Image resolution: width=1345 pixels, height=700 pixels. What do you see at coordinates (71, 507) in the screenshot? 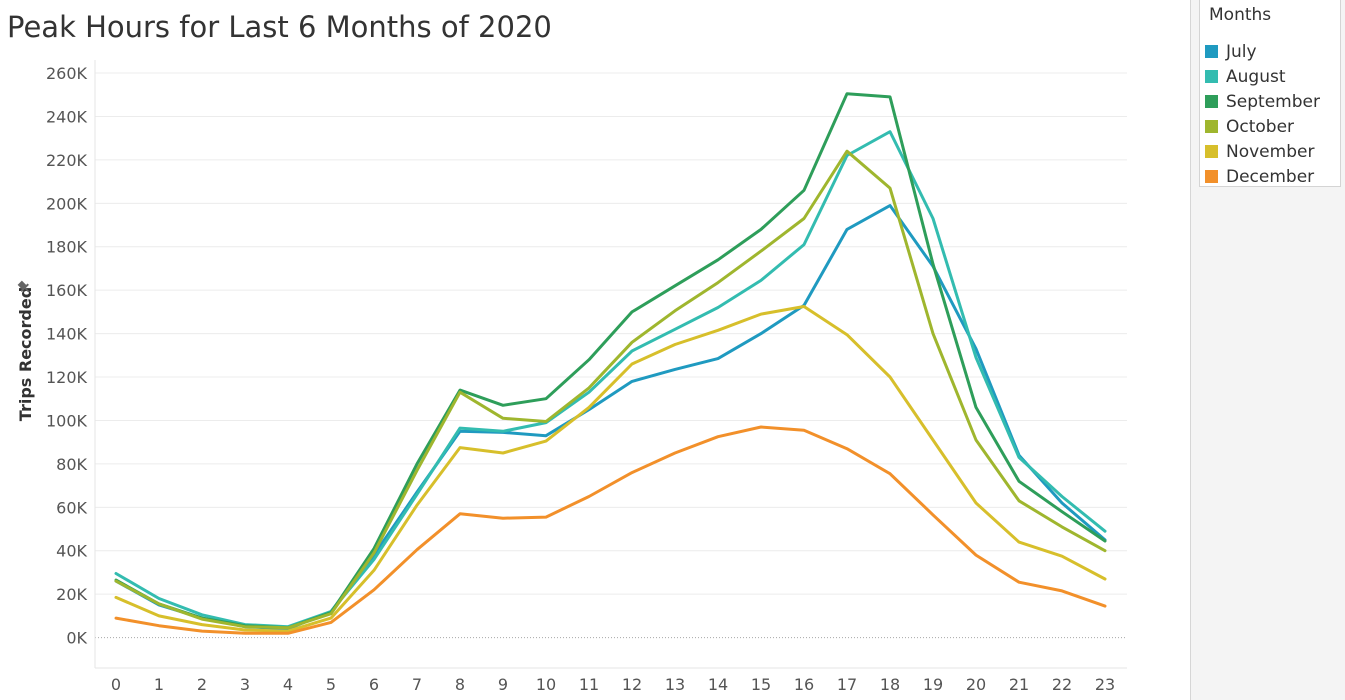
I see `y-tick-label: 60K` at bounding box center [71, 507].